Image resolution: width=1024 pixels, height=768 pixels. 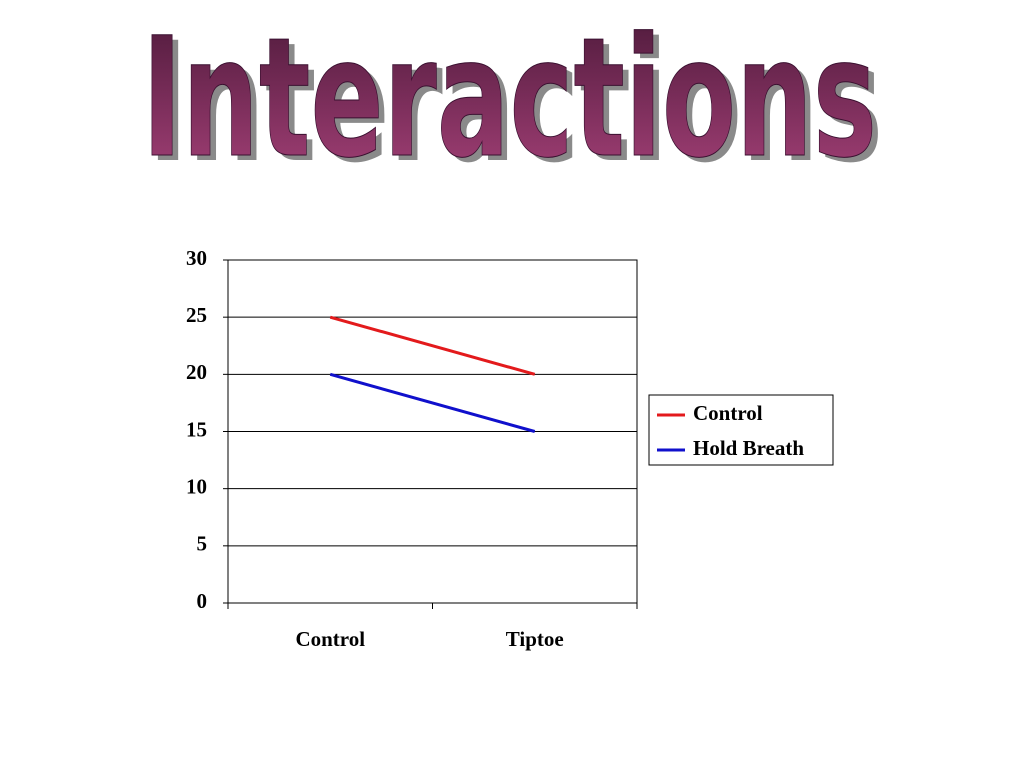 What do you see at coordinates (535, 639) in the screenshot?
I see `x-tick-label: Tiptoe` at bounding box center [535, 639].